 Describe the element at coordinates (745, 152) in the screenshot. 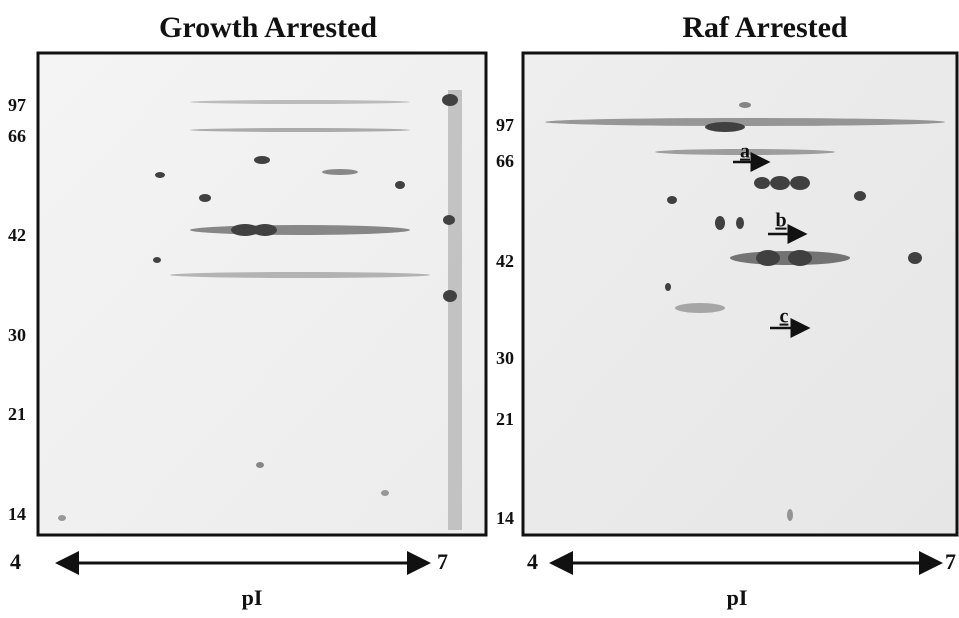

I see `spot-label: a` at that location.